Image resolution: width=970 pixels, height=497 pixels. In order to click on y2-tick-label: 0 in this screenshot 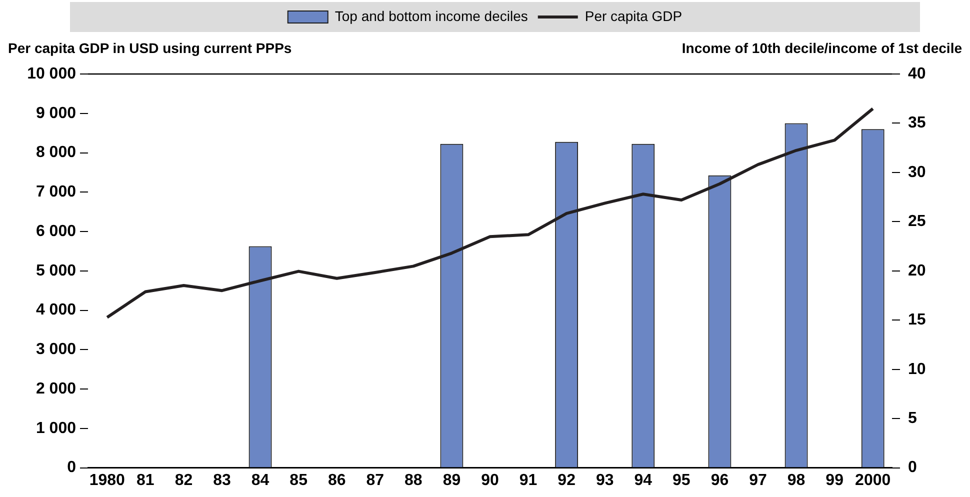, I will do `click(912, 467)`.